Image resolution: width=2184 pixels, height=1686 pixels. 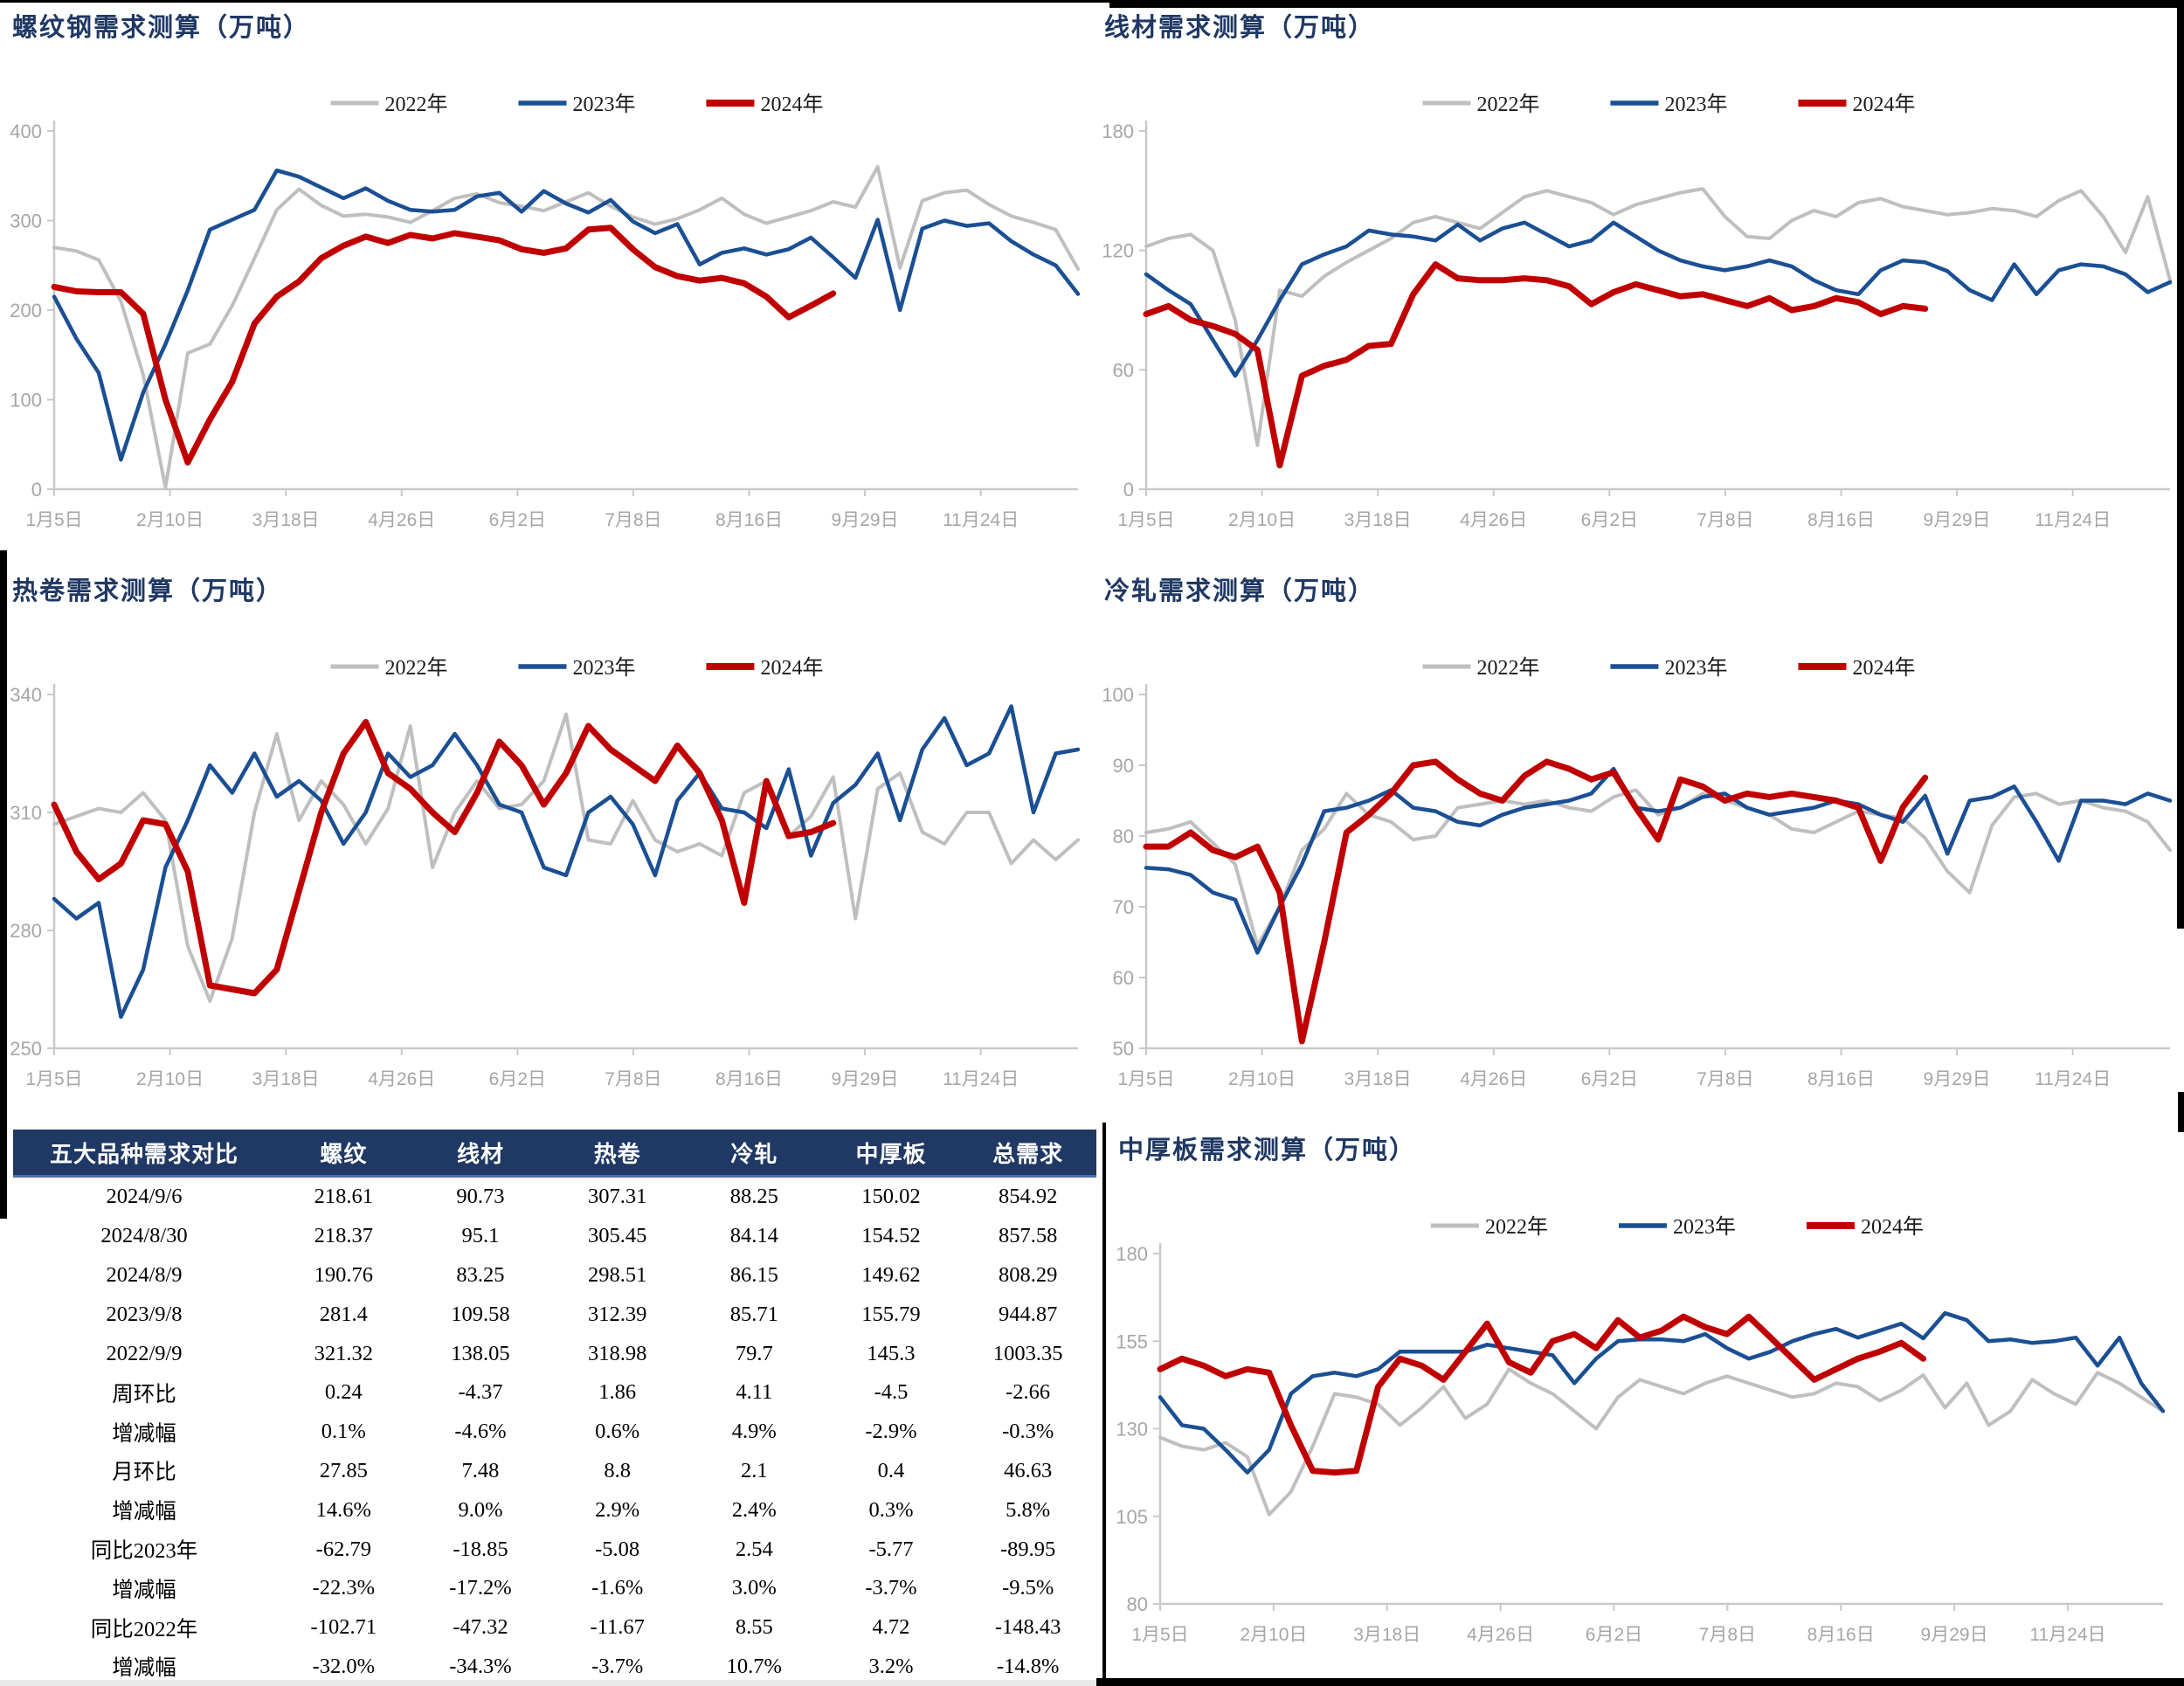 I want to click on y-tick-label: 180, so click(x=1118, y=131).